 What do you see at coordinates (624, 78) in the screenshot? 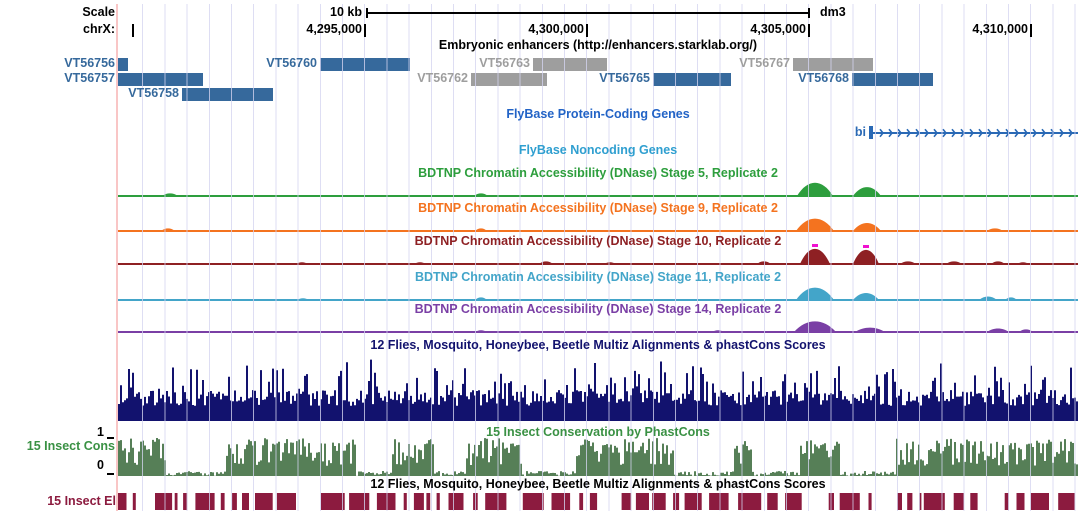
I see `enhancer-label: VT56765` at bounding box center [624, 78].